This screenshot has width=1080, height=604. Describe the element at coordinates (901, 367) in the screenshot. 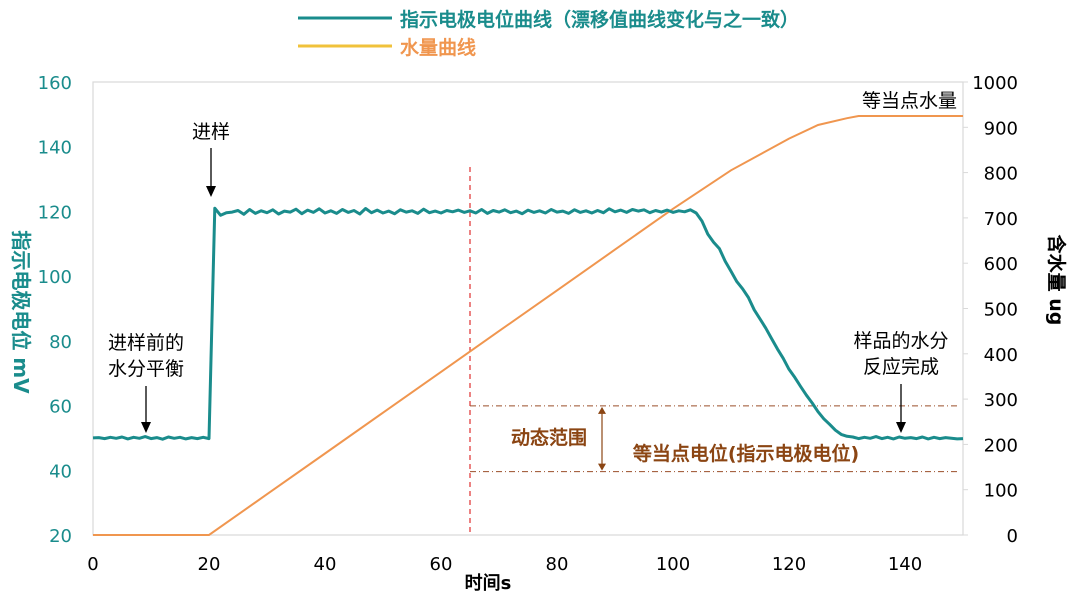

I see `annotation-reaction-done-line2: 反应完成` at that location.